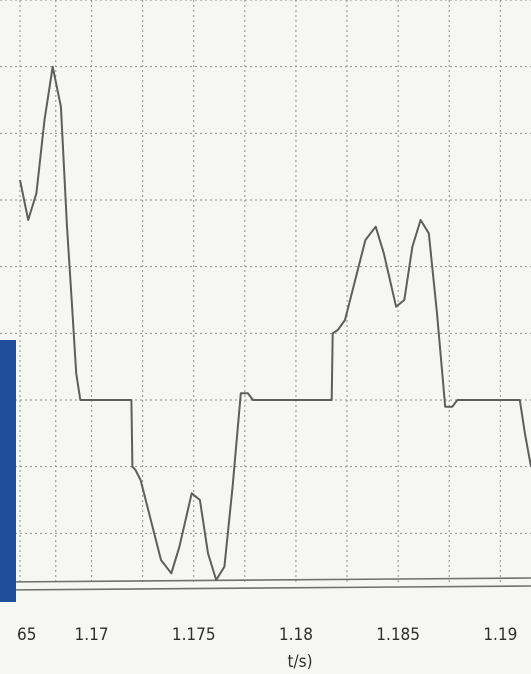 Image resolution: width=531 pixels, height=674 pixels. I want to click on bottom-baselines, so click(265, 584).